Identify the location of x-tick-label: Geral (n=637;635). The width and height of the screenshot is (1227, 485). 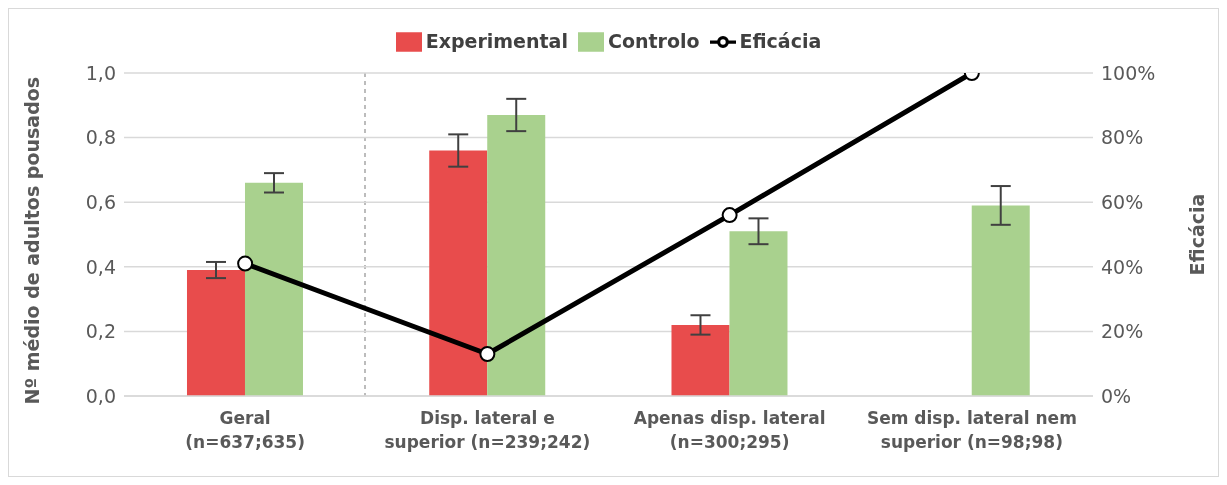
(245, 430).